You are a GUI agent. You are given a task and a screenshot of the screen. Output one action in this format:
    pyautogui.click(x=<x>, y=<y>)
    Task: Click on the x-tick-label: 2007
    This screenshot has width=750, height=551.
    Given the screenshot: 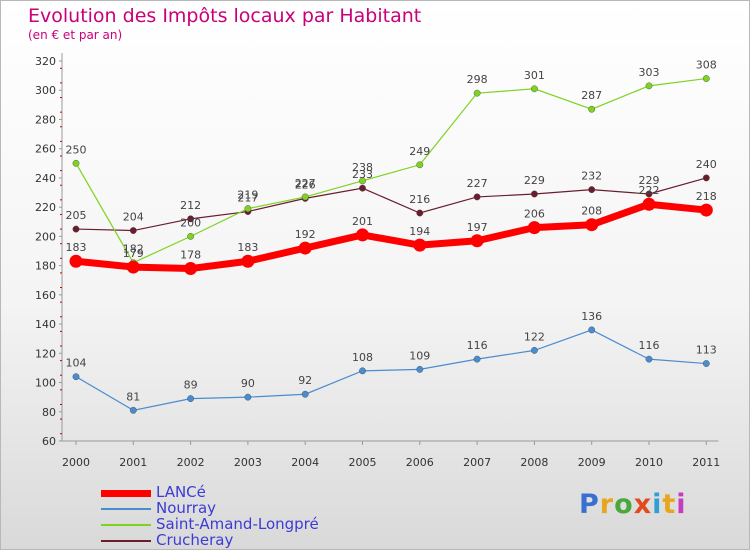 What is the action you would take?
    pyautogui.click(x=477, y=462)
    